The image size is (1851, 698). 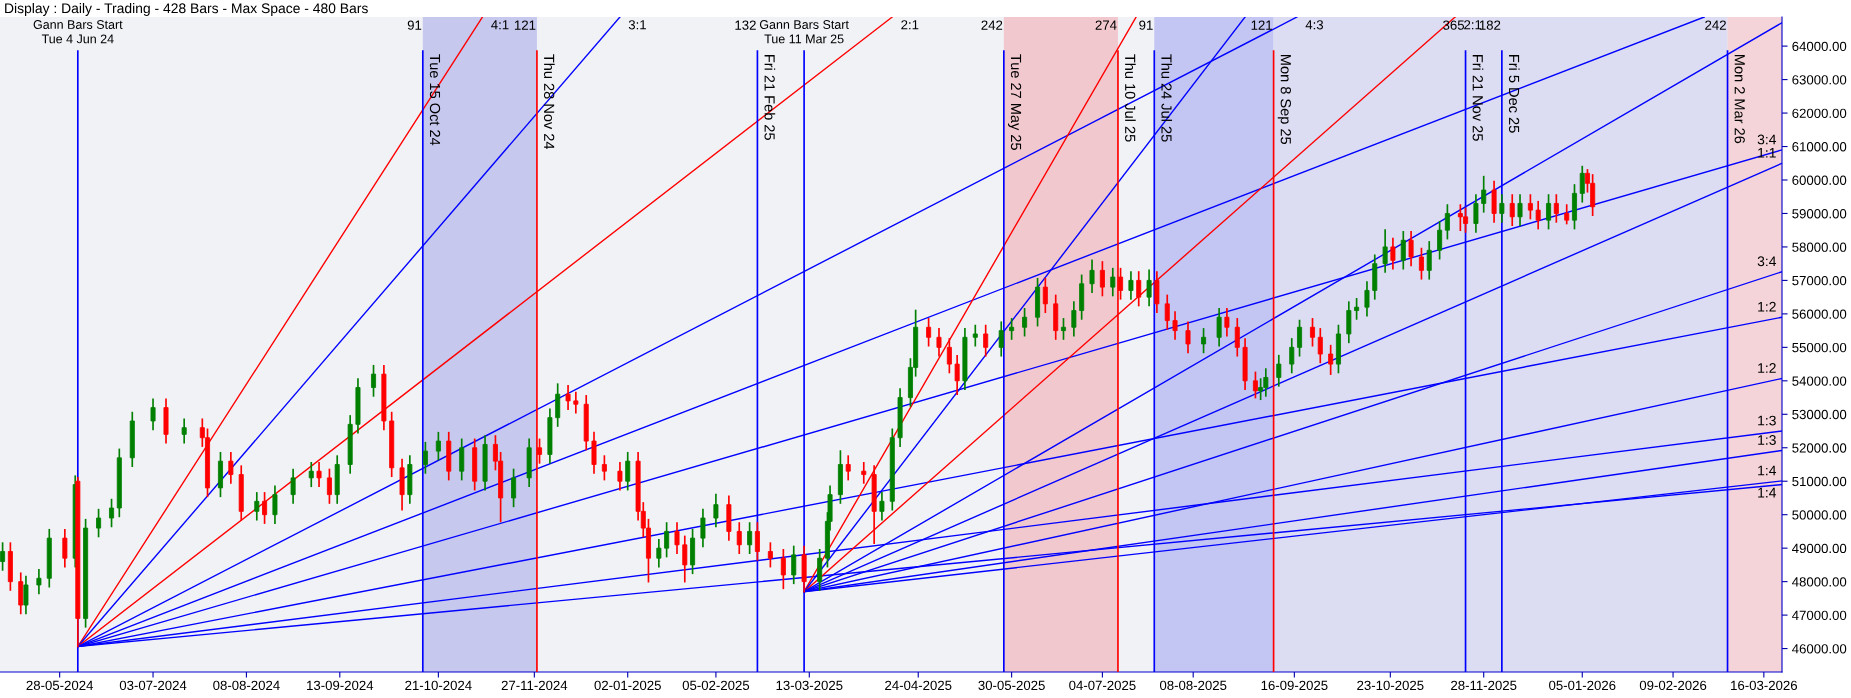 I want to click on x-tick-label: 23-10-2025, so click(x=1390, y=685).